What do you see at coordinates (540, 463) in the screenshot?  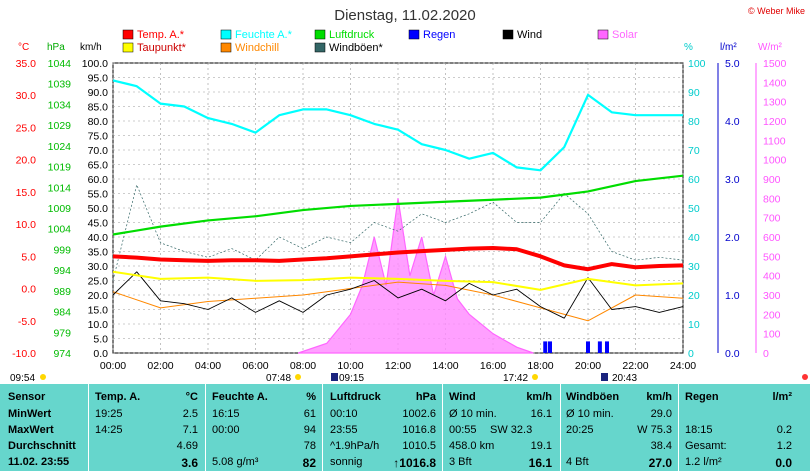 I see `stats-cell-wind-v: 16.1` at bounding box center [540, 463].